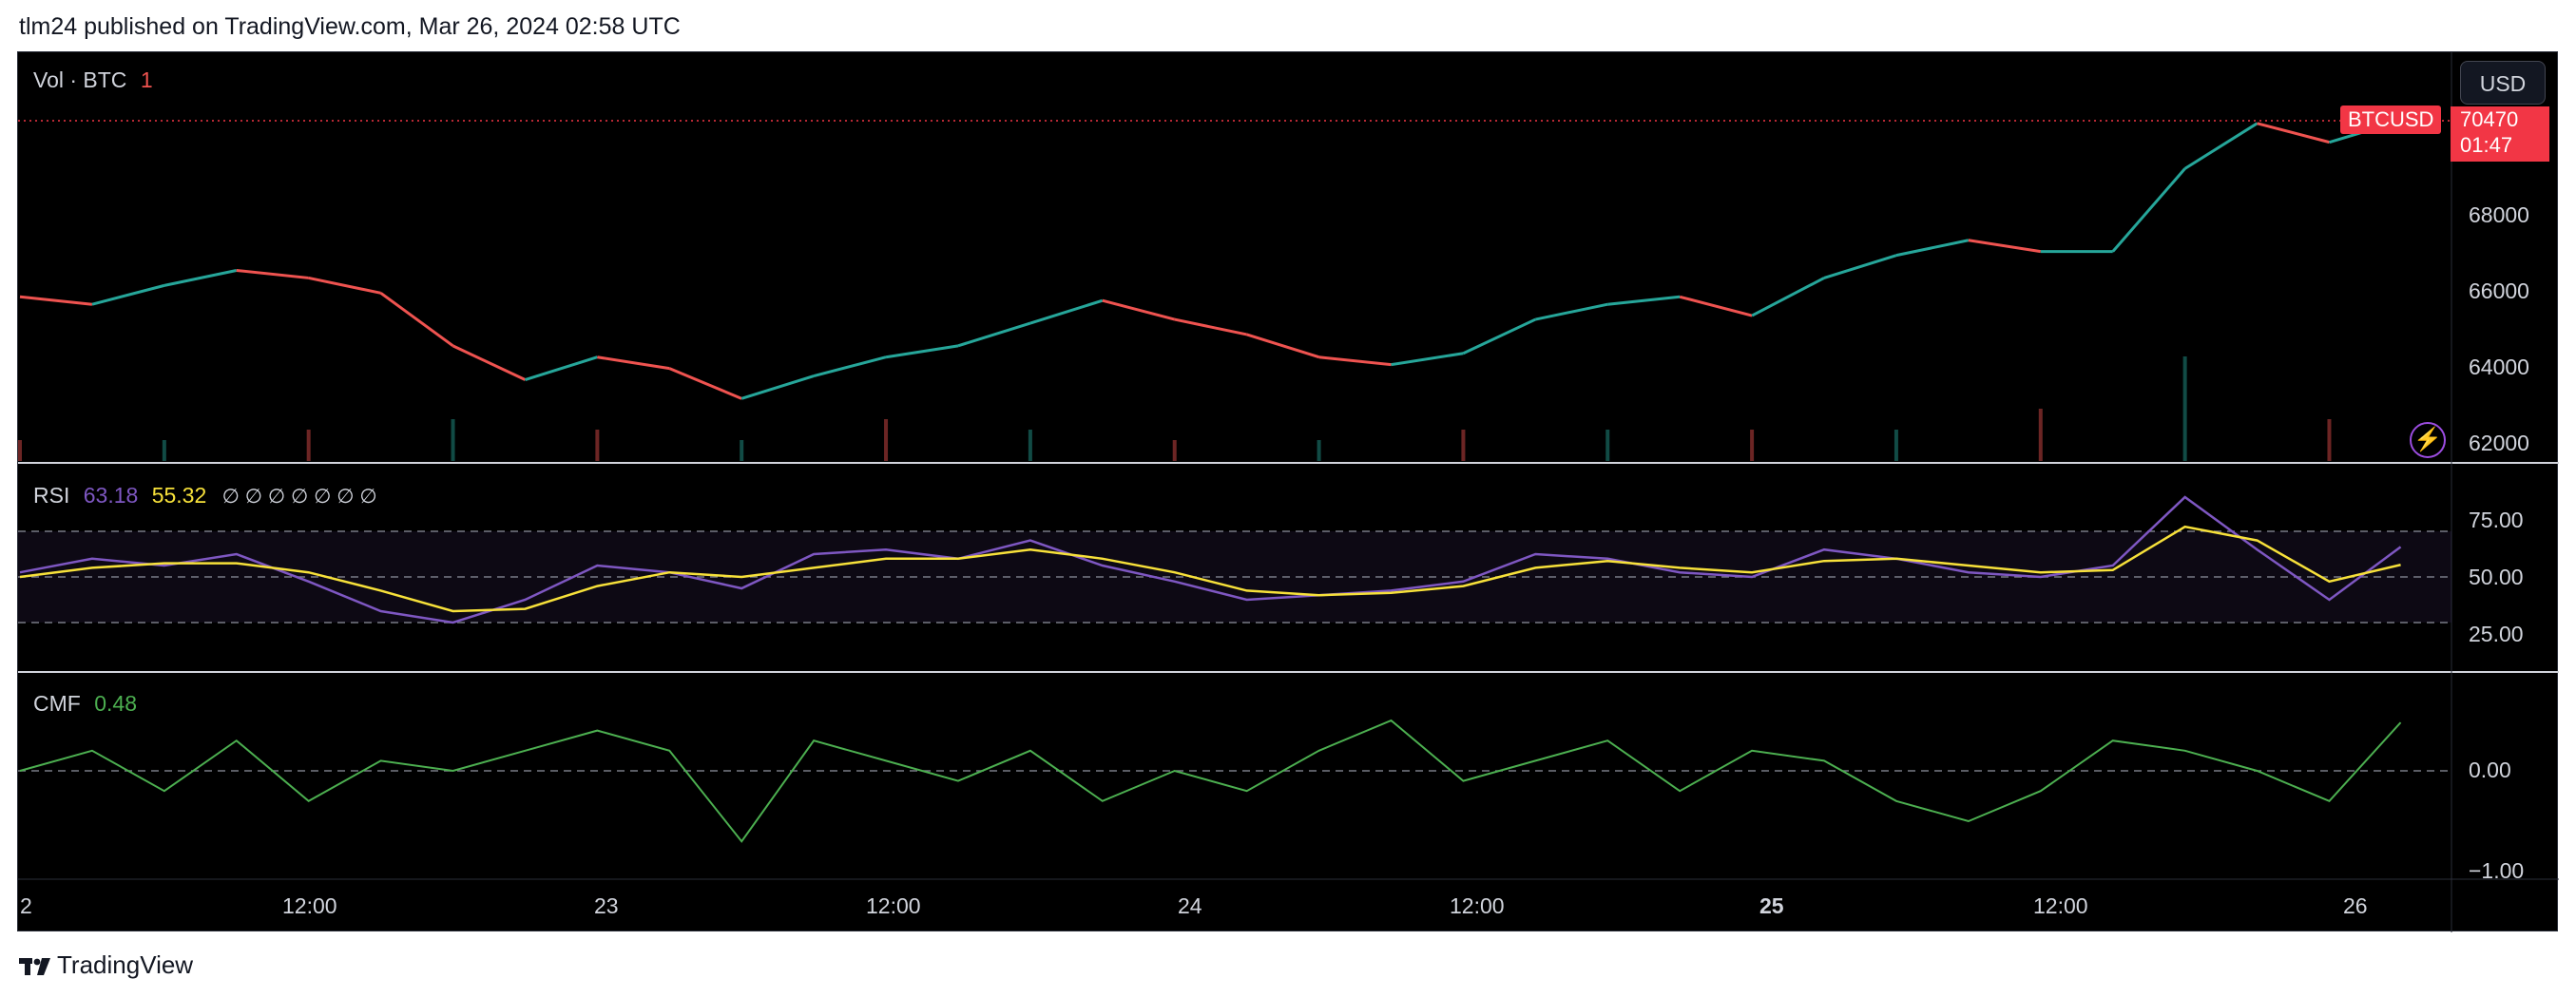  What do you see at coordinates (85, 704) in the screenshot?
I see `cmf-legend: CMF 0.48` at bounding box center [85, 704].